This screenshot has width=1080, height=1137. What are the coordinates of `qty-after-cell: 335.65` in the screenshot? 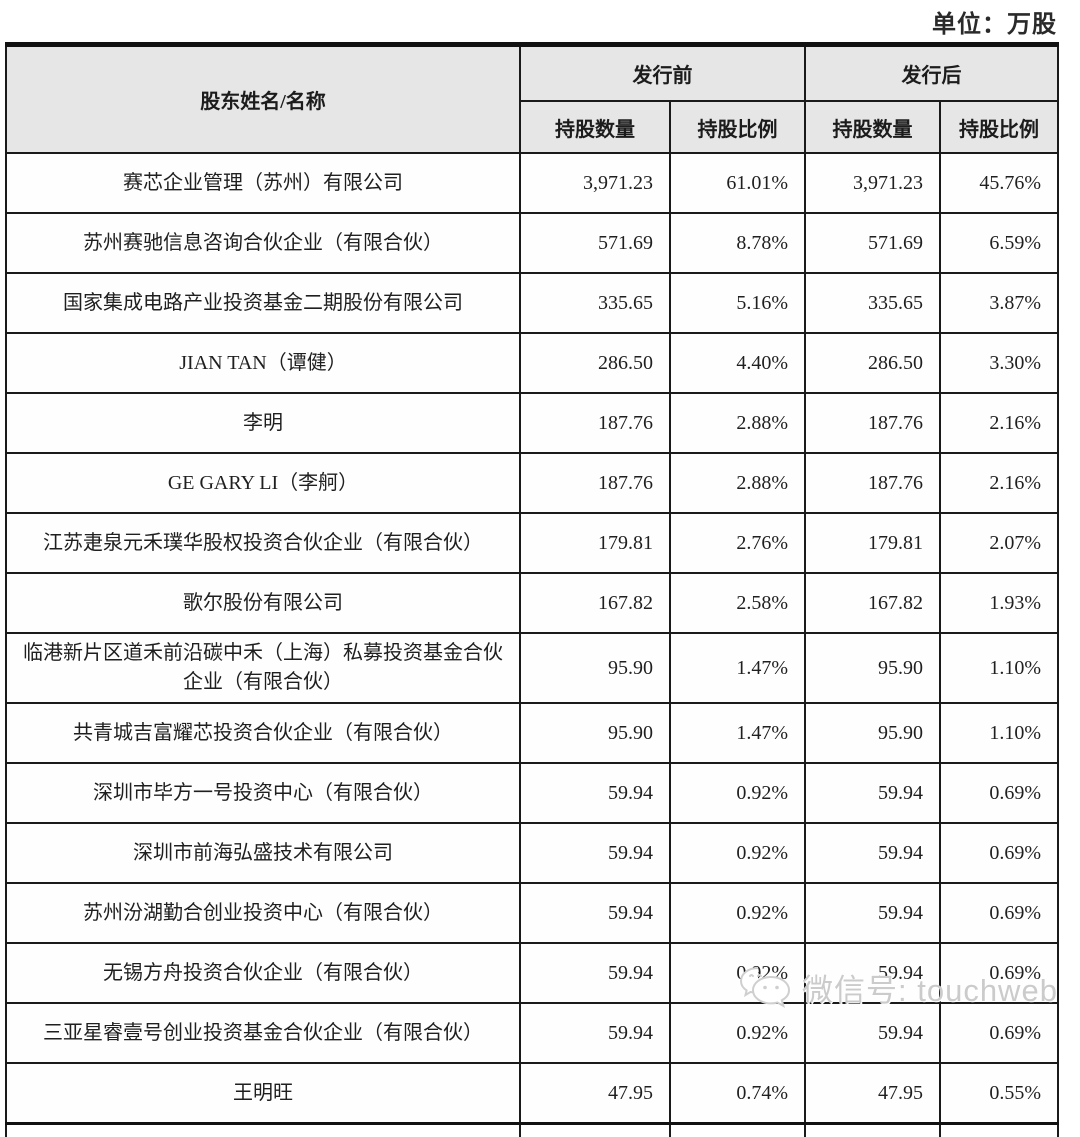 It's located at (872, 303).